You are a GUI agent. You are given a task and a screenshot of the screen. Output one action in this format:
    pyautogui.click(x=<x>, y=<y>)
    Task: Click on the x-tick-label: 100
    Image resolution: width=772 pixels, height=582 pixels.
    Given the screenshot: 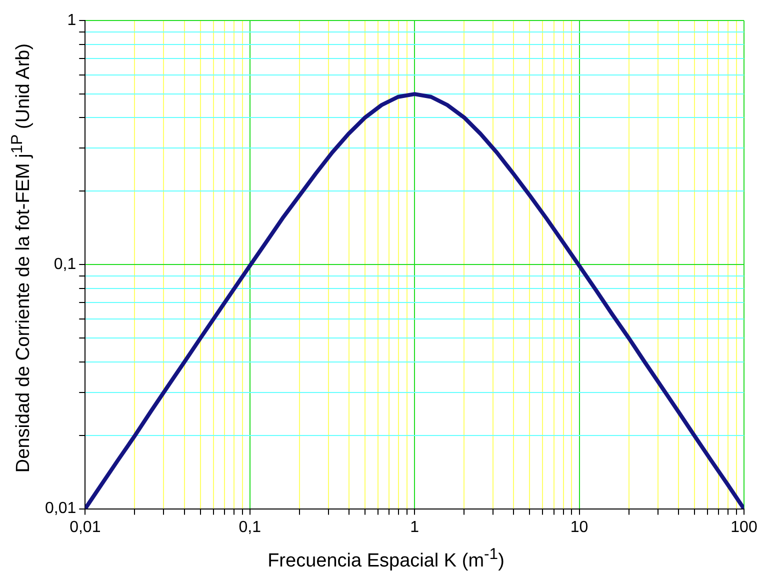 What is the action you would take?
    pyautogui.click(x=744, y=527)
    